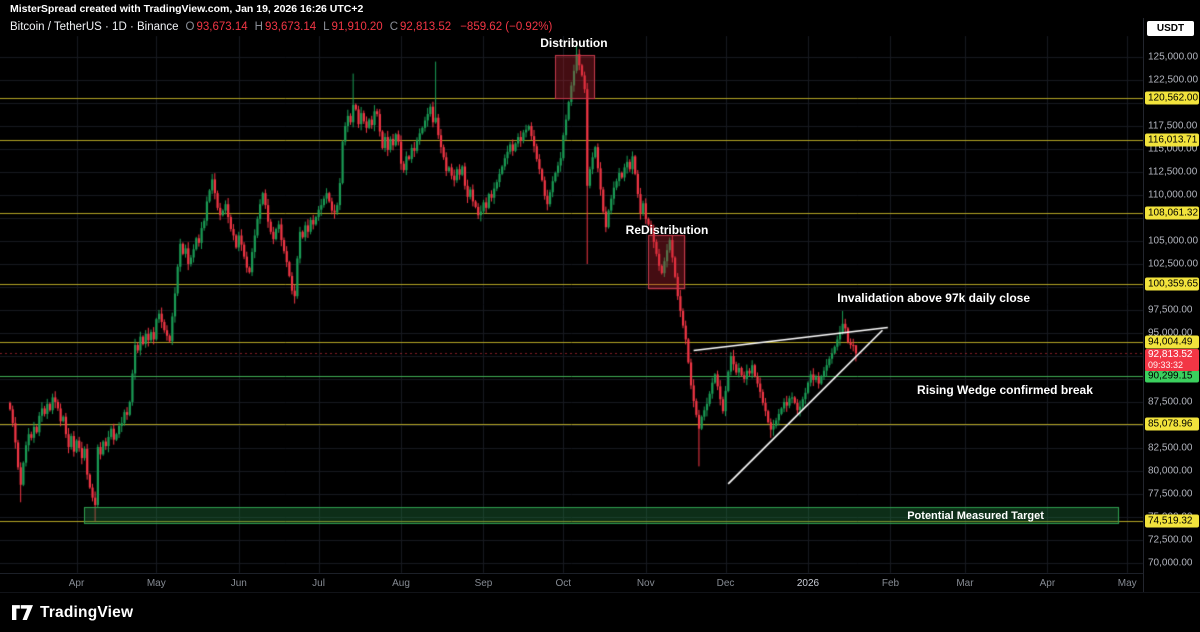  I want to click on distribution-label: Distribution, so click(574, 43).